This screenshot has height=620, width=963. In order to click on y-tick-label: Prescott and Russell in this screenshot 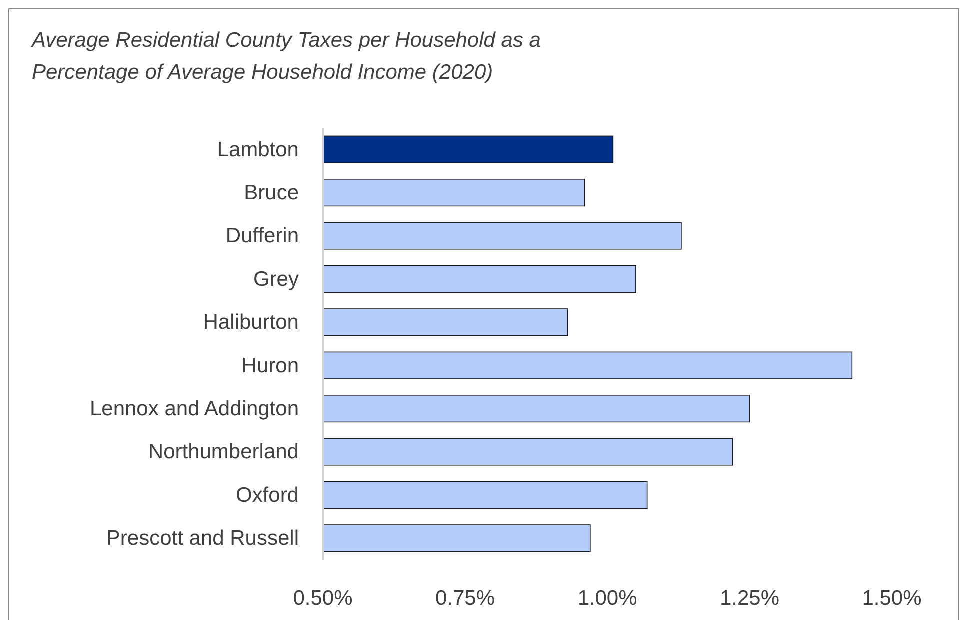, I will do `click(202, 538)`.